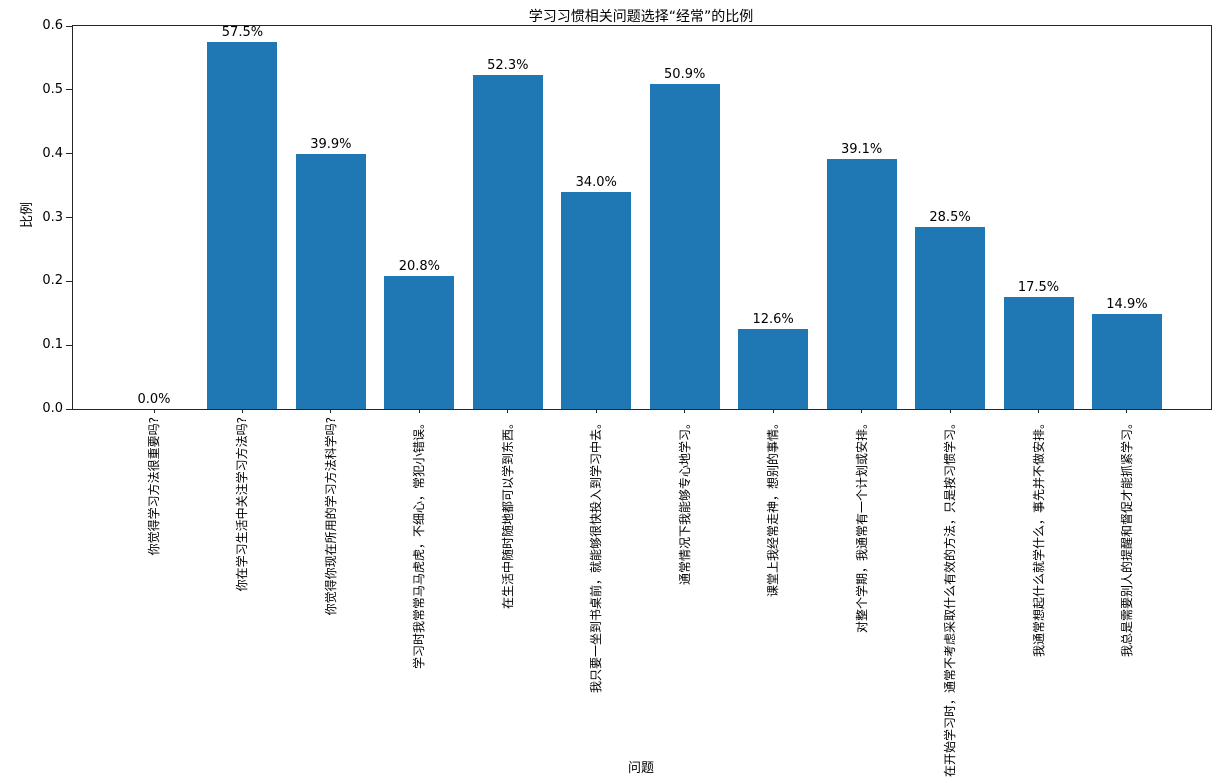  Describe the element at coordinates (154, 399) in the screenshot. I see `bar-value-label: 0.0%` at that location.